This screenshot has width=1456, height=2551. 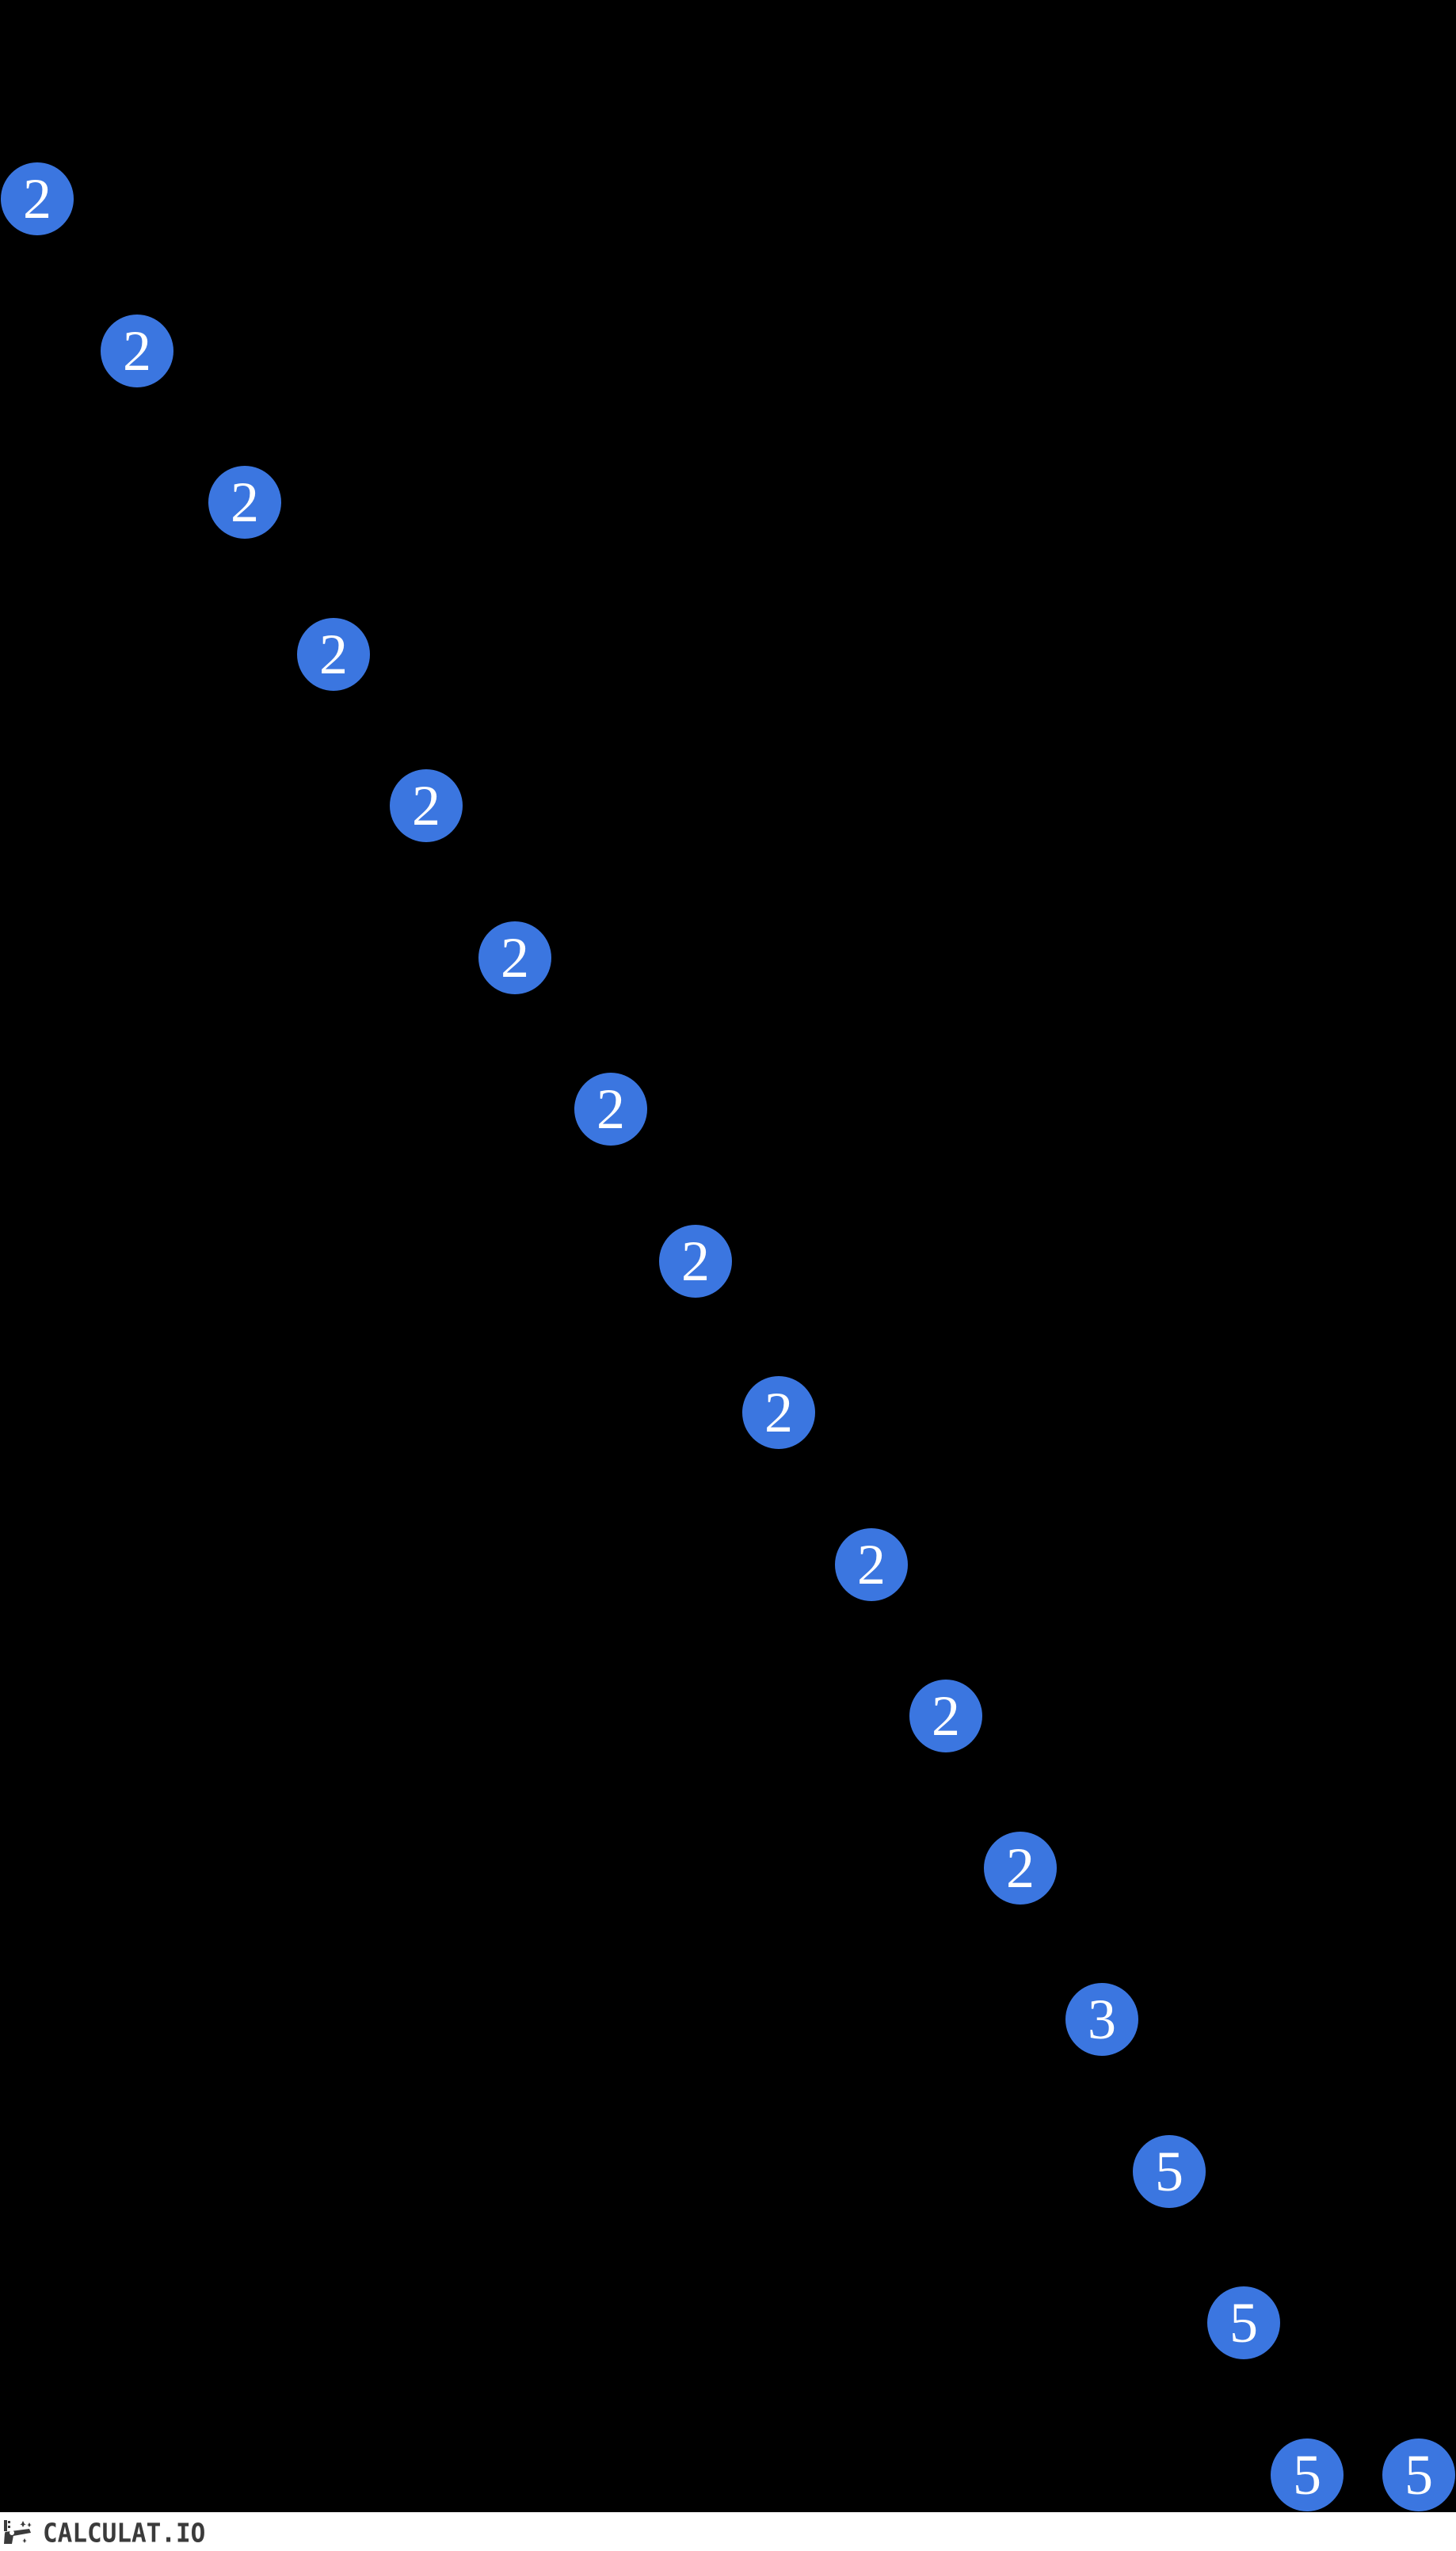 What do you see at coordinates (1101, 2019) in the screenshot?
I see `prime-factor-node: 3` at bounding box center [1101, 2019].